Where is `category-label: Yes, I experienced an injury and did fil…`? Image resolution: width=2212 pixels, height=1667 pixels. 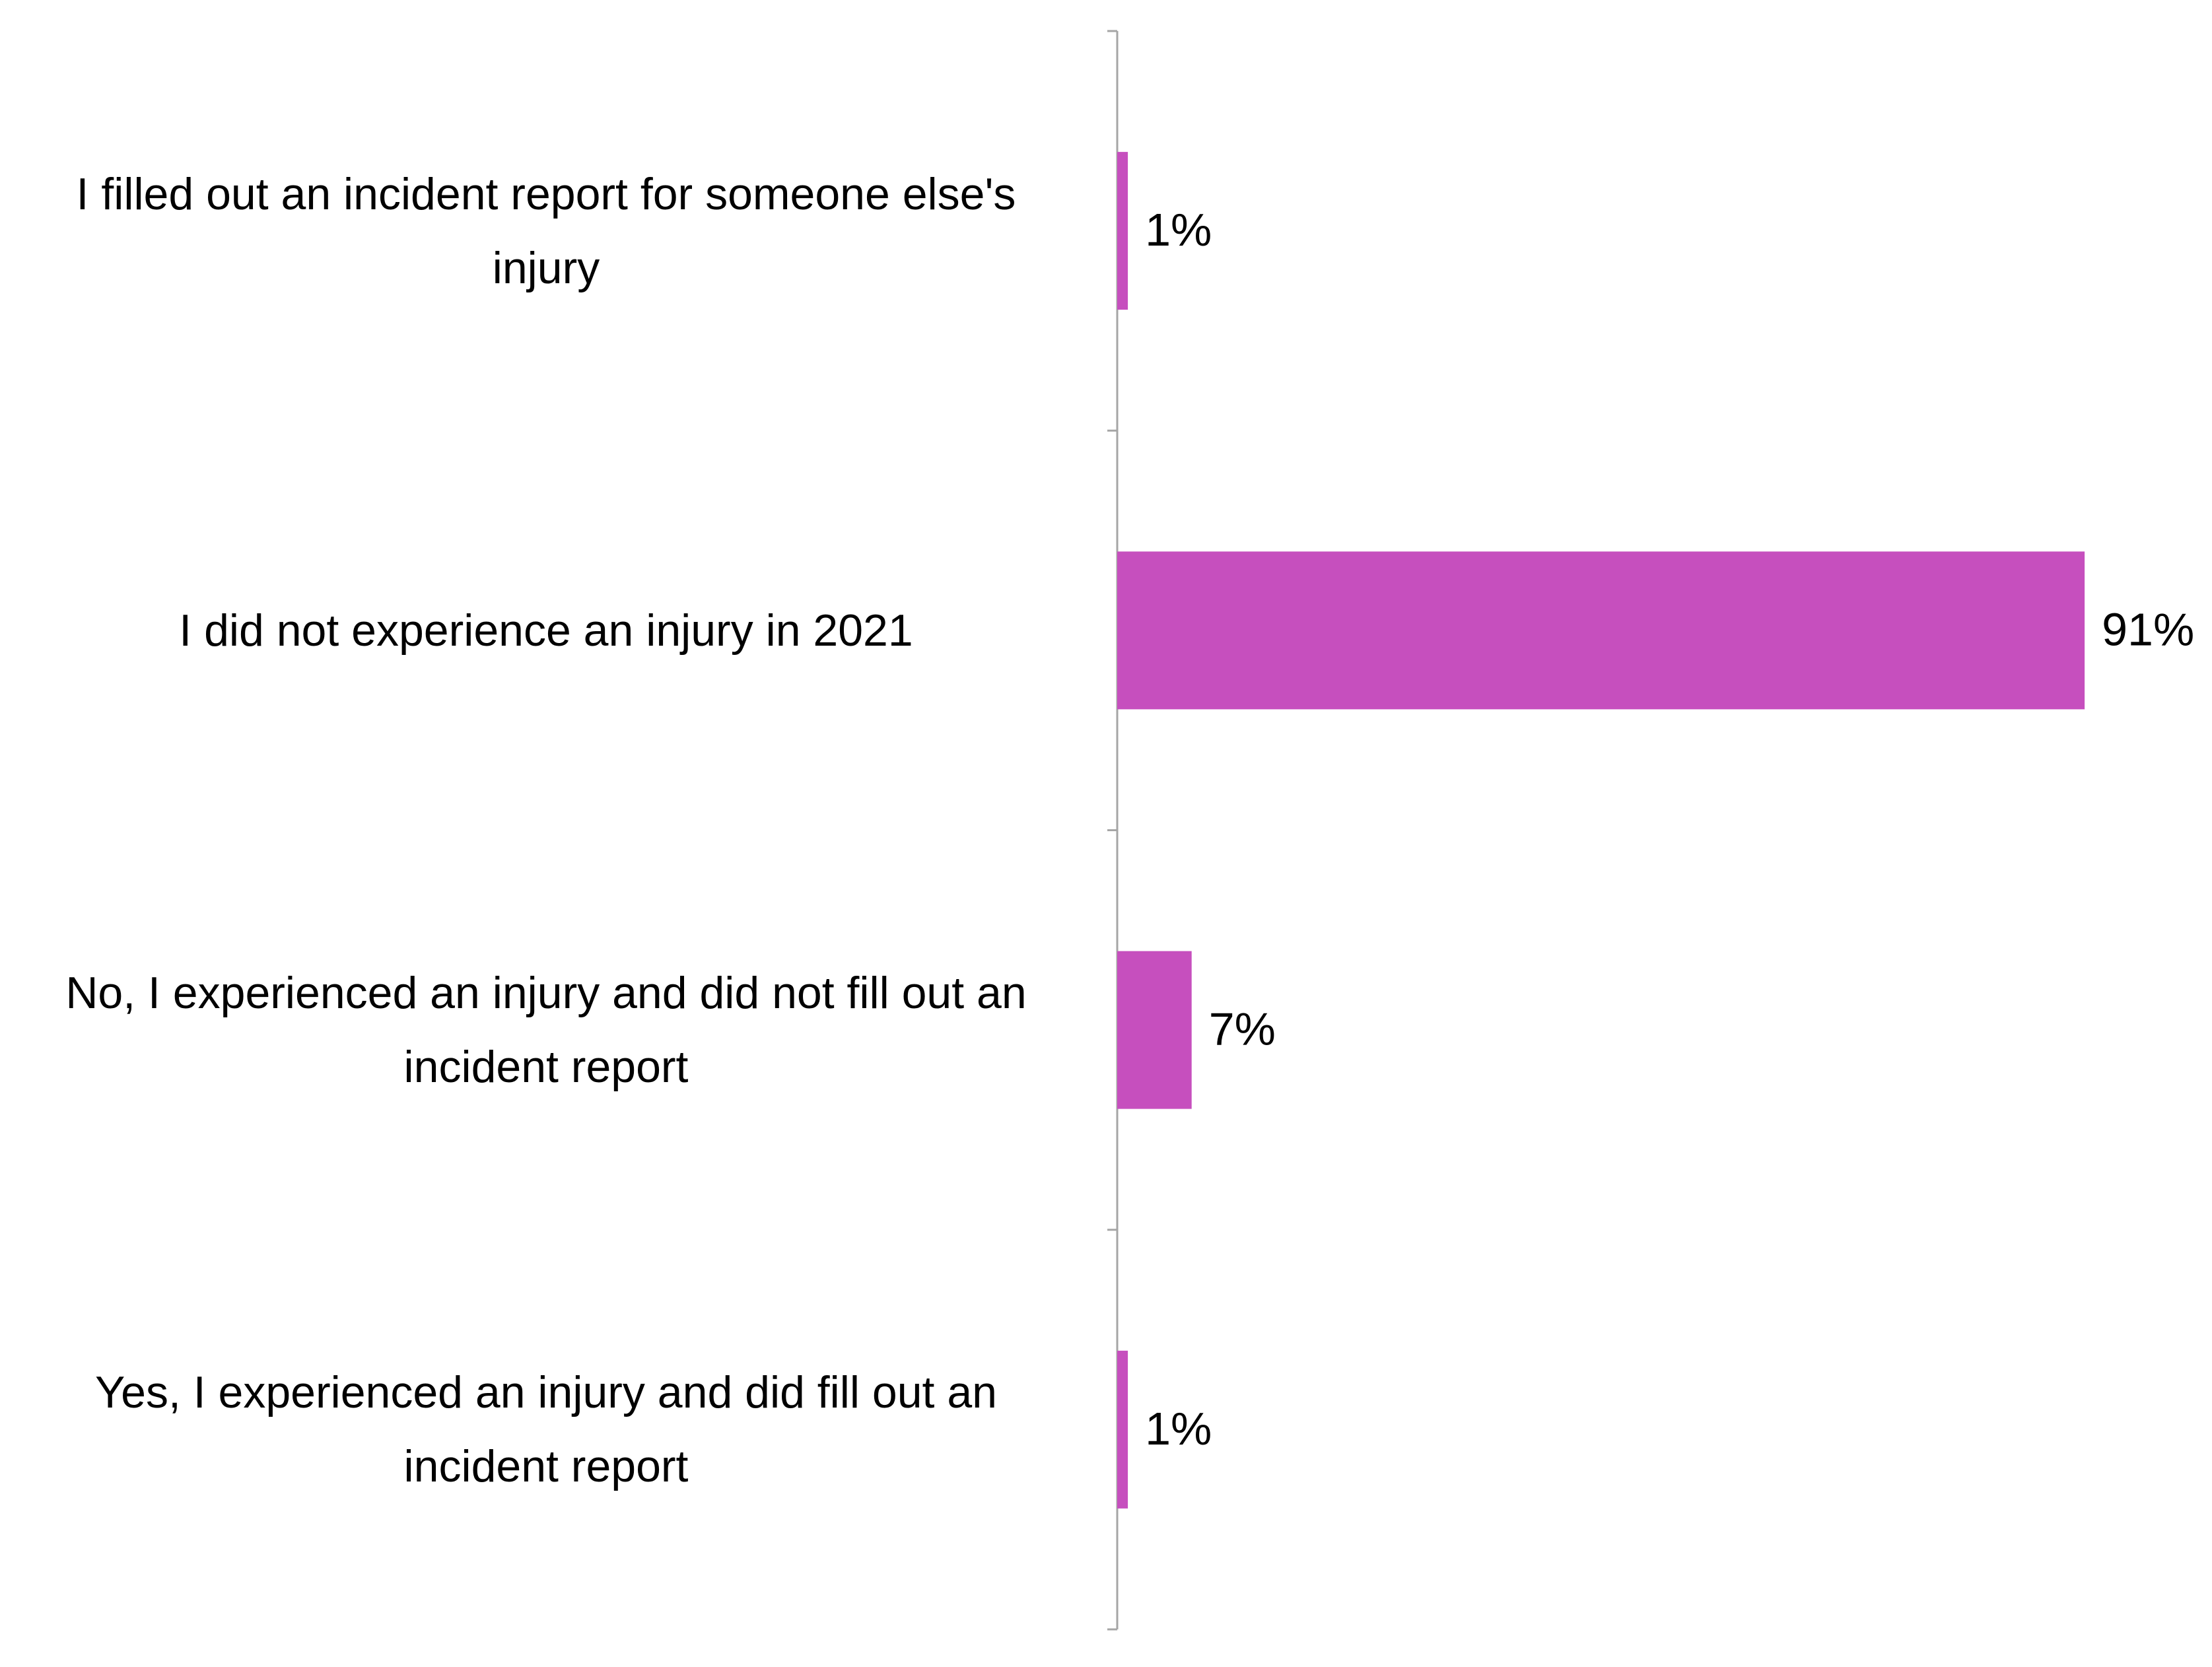
category-label: Yes, I experienced an injury and did fil… is located at coordinates (546, 1429).